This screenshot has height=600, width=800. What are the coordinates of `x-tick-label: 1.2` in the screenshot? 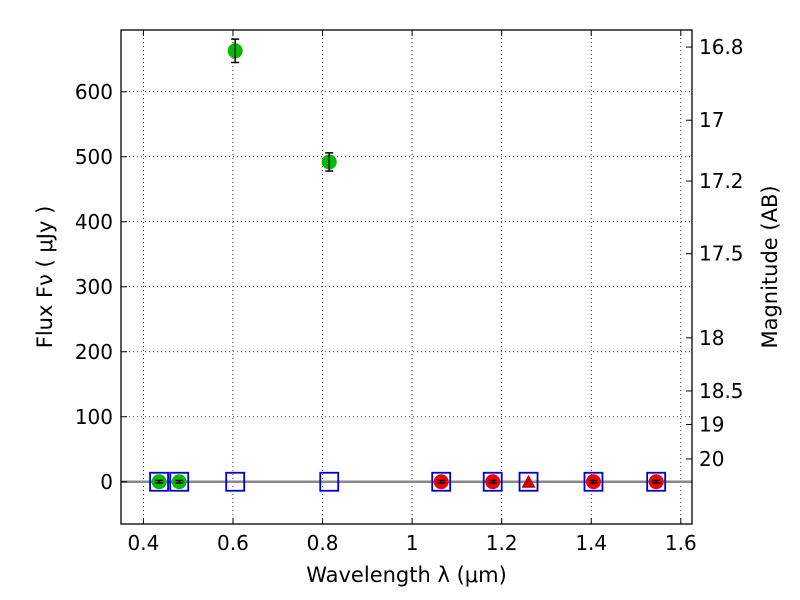 It's located at (502, 543).